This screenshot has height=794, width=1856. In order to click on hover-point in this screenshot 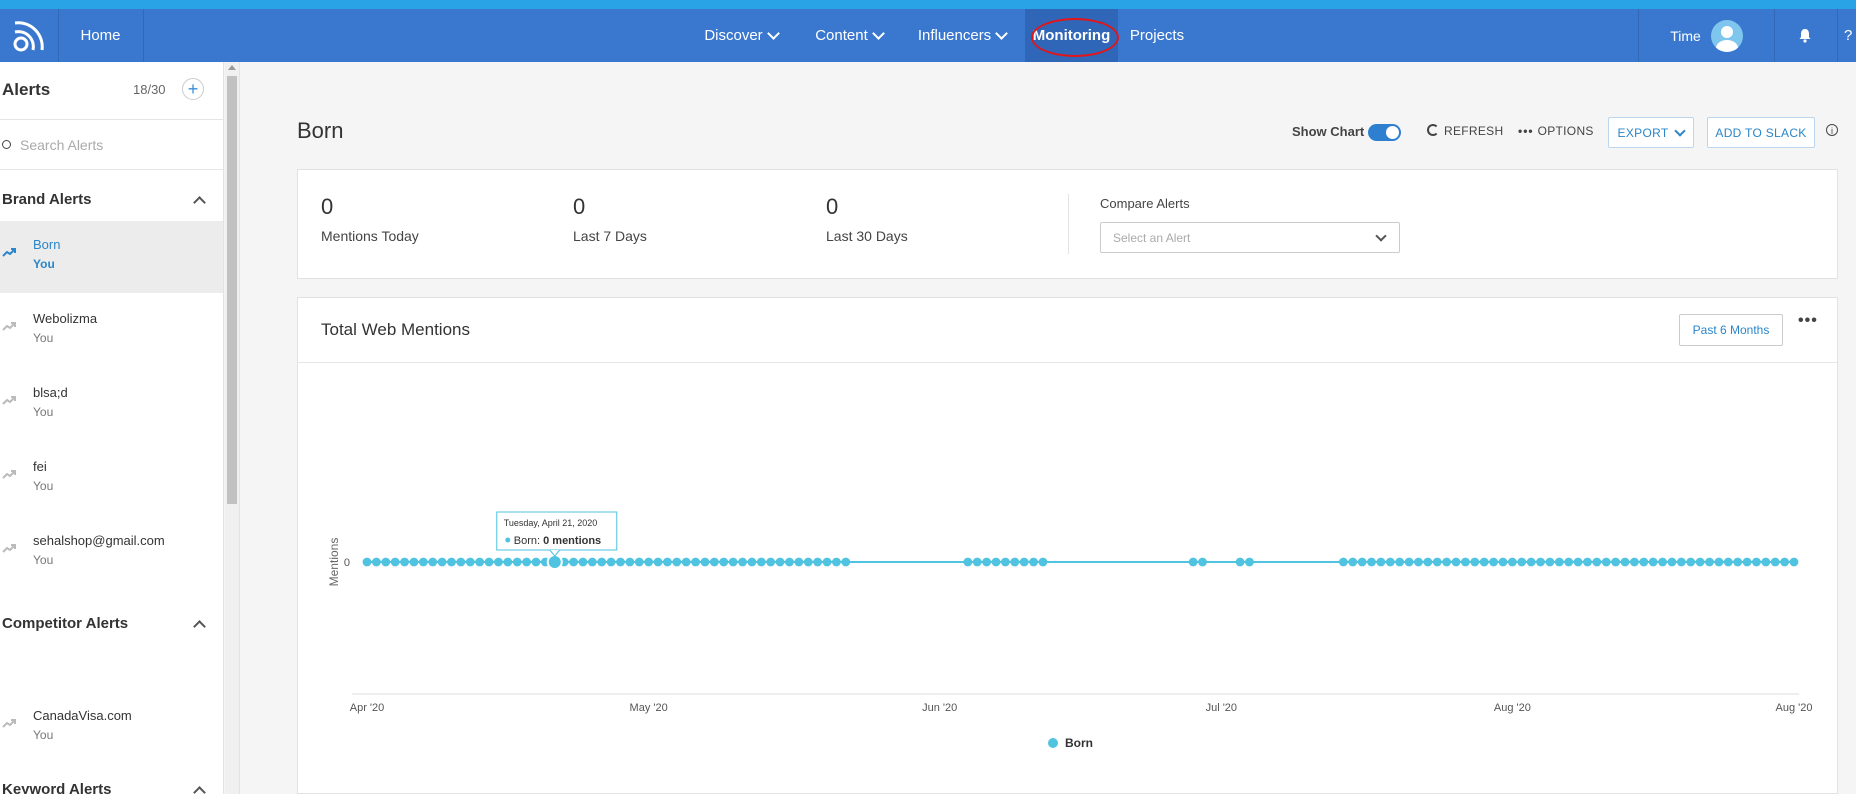, I will do `click(554, 562)`.